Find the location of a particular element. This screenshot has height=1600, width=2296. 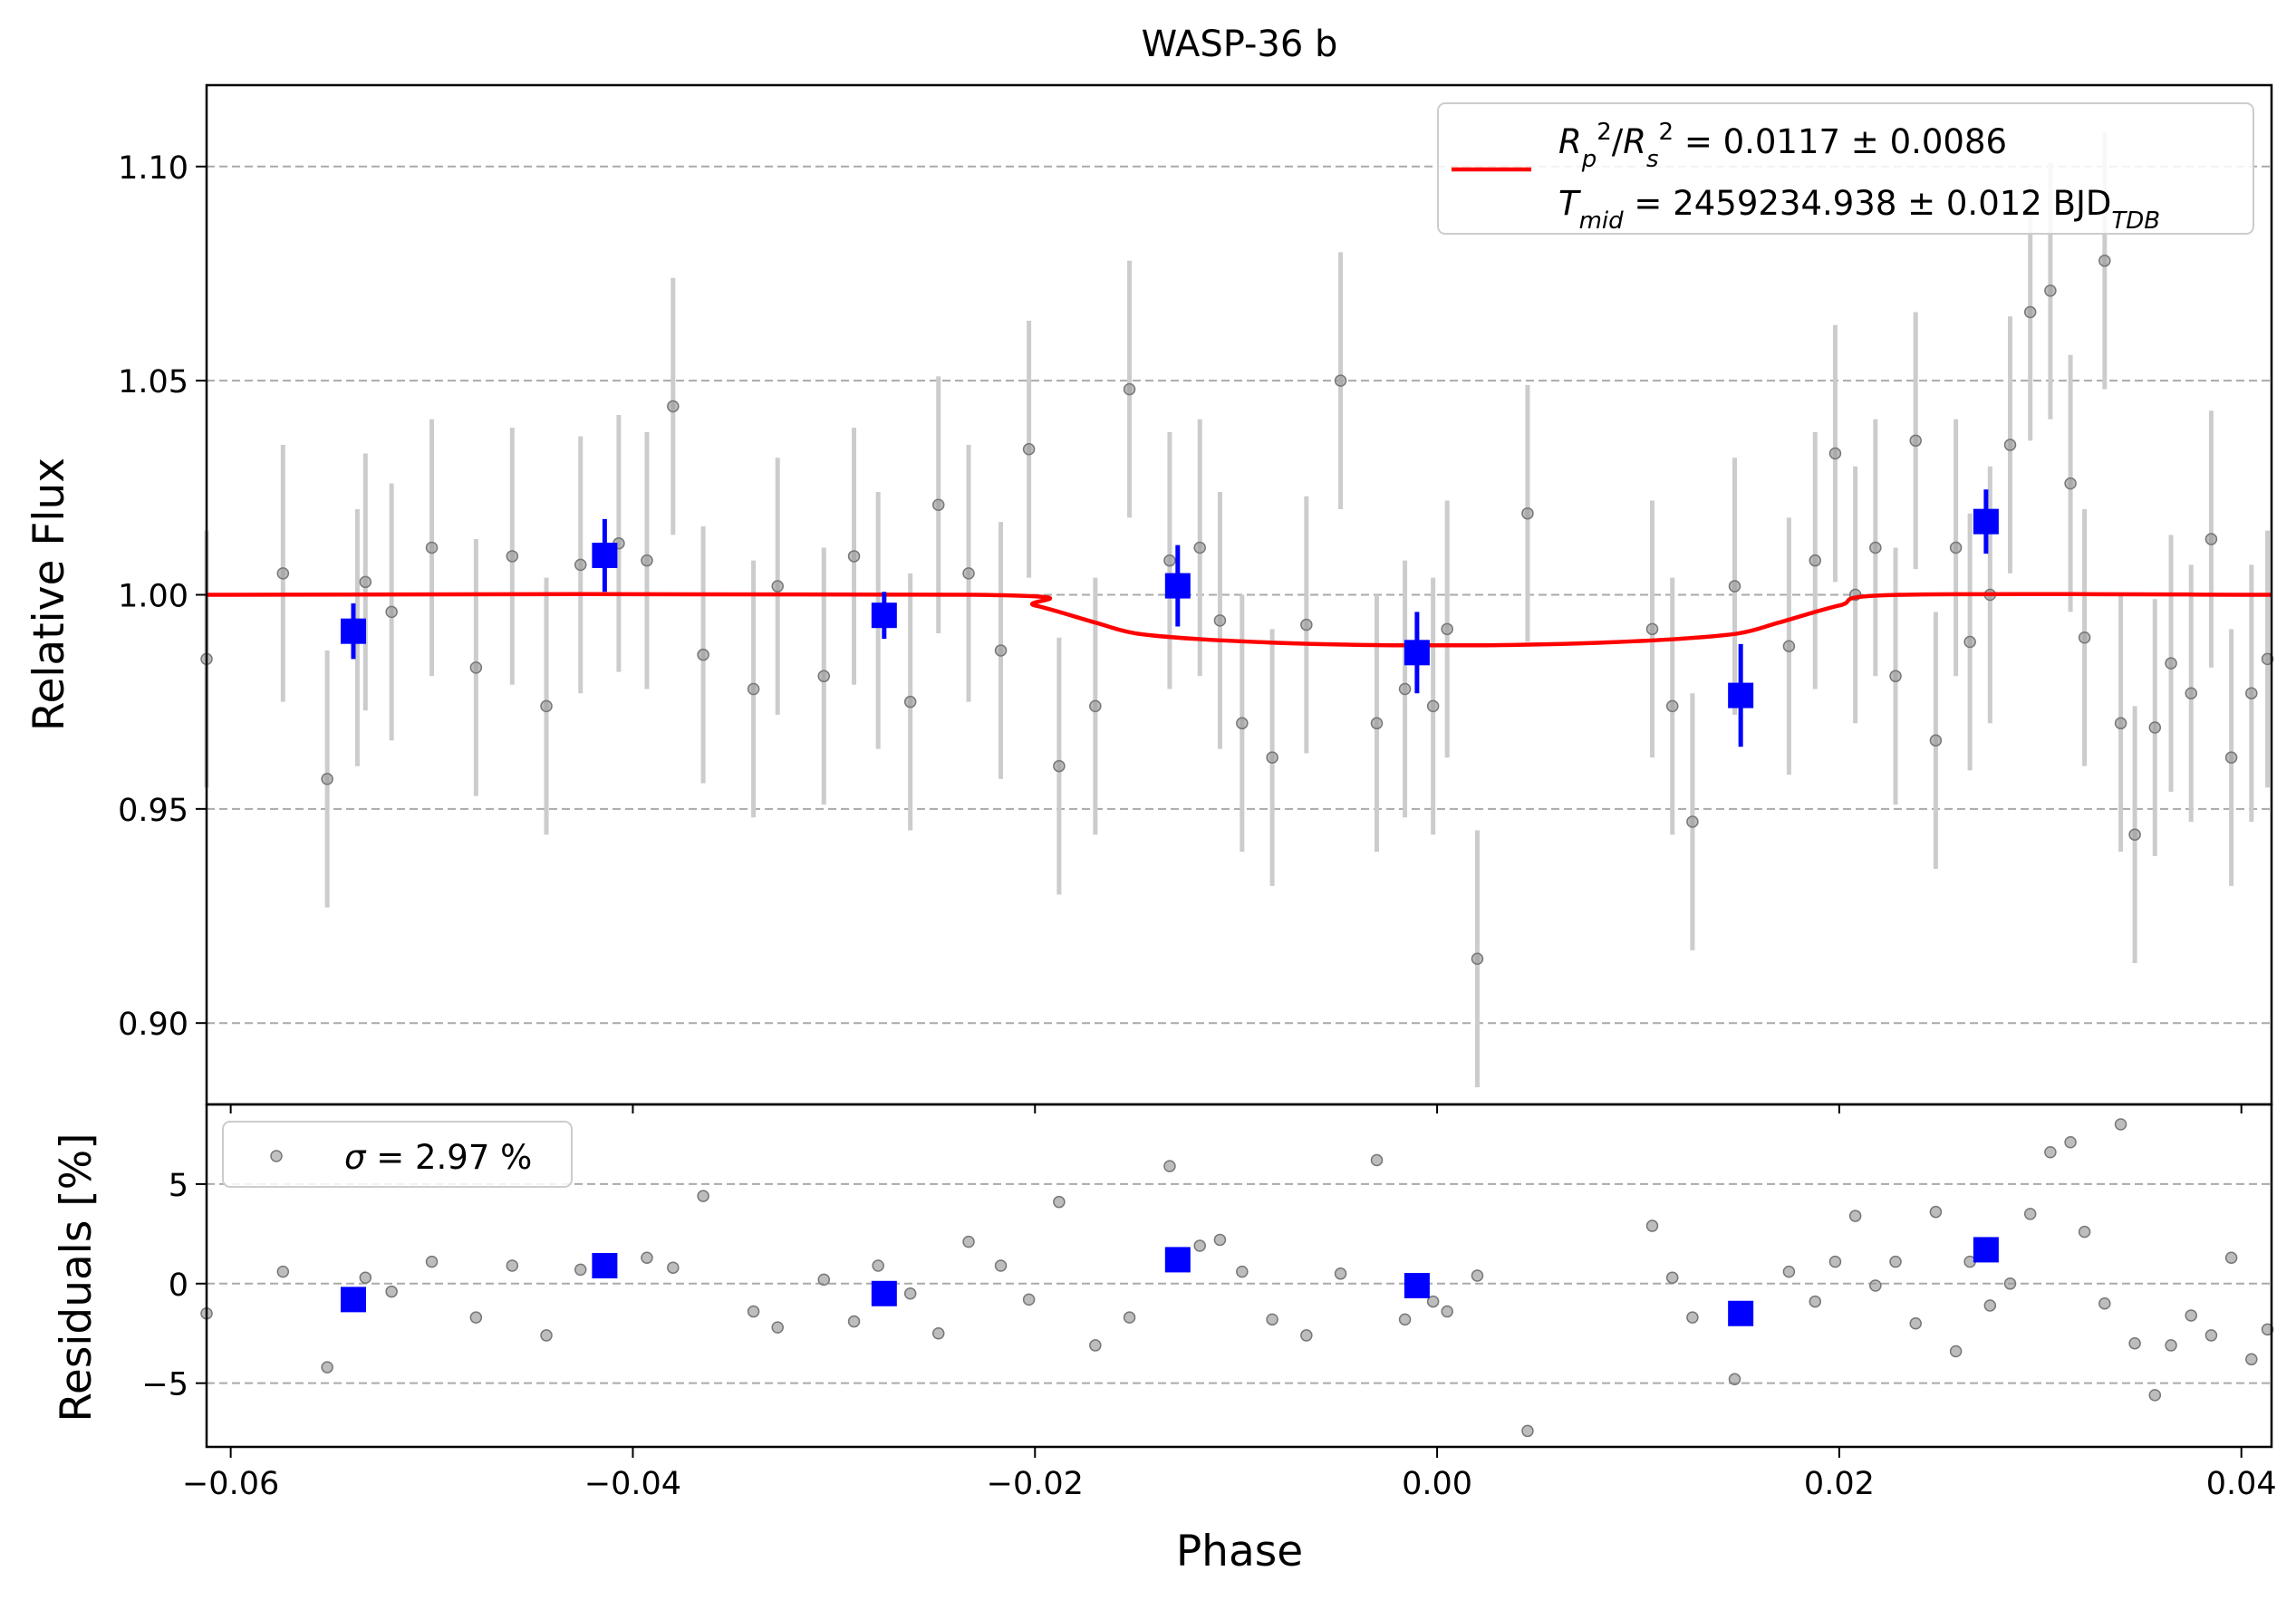

residuals-y-tick-label: 5 is located at coordinates (179, 1186).